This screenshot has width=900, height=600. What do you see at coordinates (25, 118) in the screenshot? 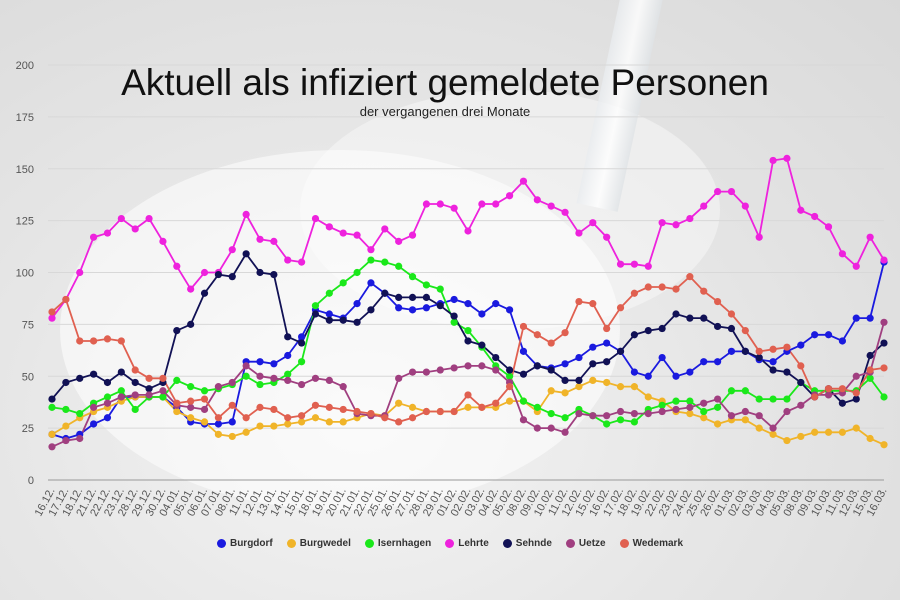
I see `y-tick-label: 175` at bounding box center [25, 118].